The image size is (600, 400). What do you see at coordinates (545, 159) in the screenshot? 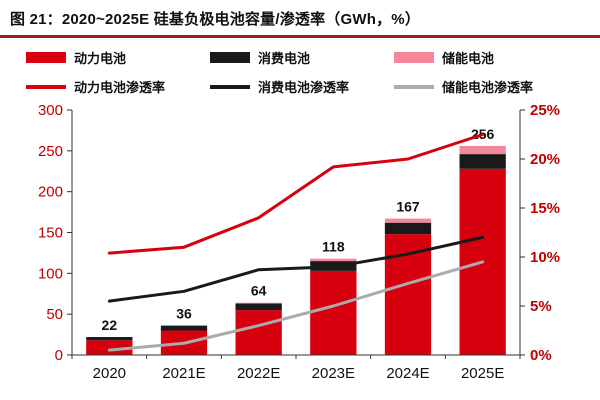
I see `right-axis-tick-label: 20%` at bounding box center [545, 159].